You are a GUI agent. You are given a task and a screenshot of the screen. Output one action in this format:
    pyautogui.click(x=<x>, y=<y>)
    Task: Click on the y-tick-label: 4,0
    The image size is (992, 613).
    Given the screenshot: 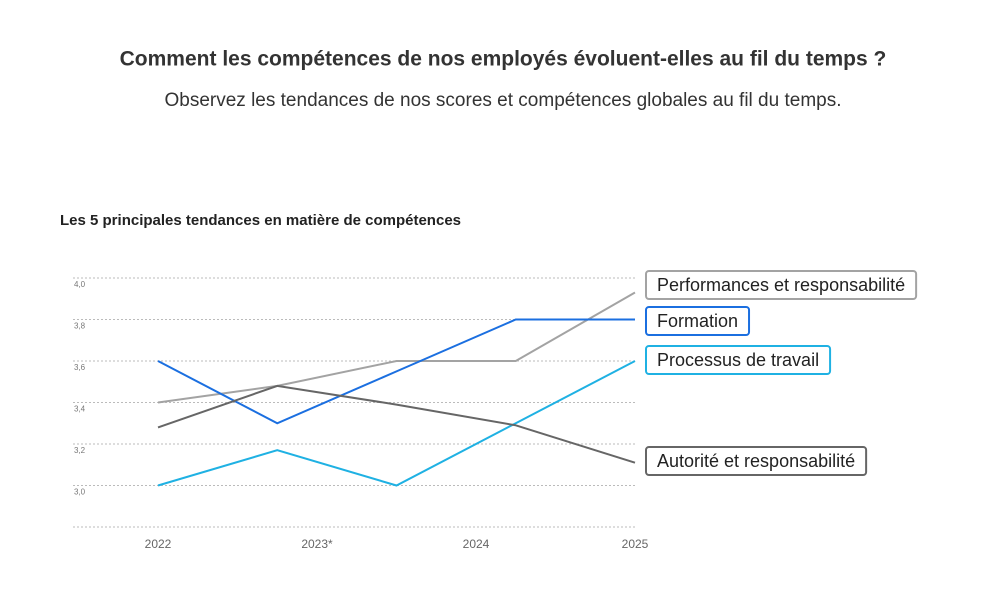 What is the action you would take?
    pyautogui.click(x=80, y=284)
    